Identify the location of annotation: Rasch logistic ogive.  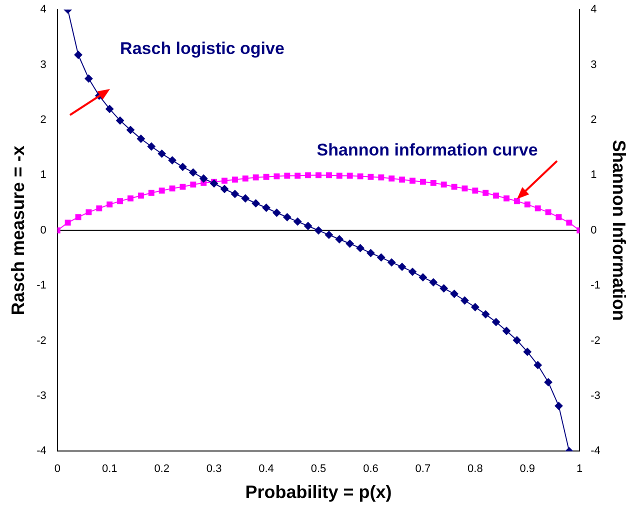
(202, 48).